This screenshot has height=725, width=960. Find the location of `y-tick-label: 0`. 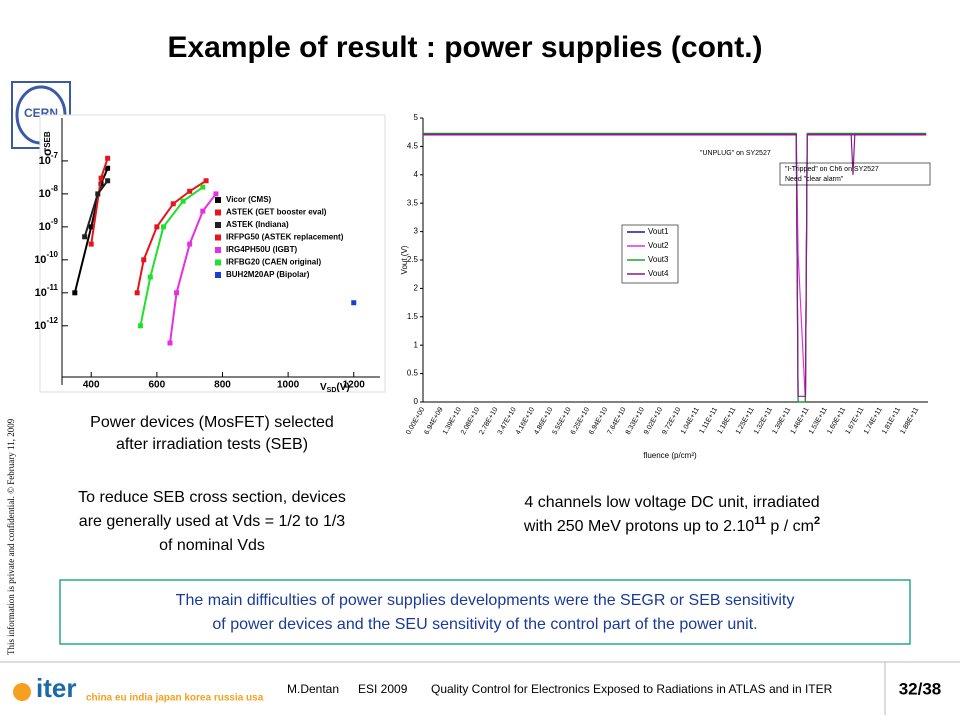

y-tick-label: 0 is located at coordinates (416, 401).